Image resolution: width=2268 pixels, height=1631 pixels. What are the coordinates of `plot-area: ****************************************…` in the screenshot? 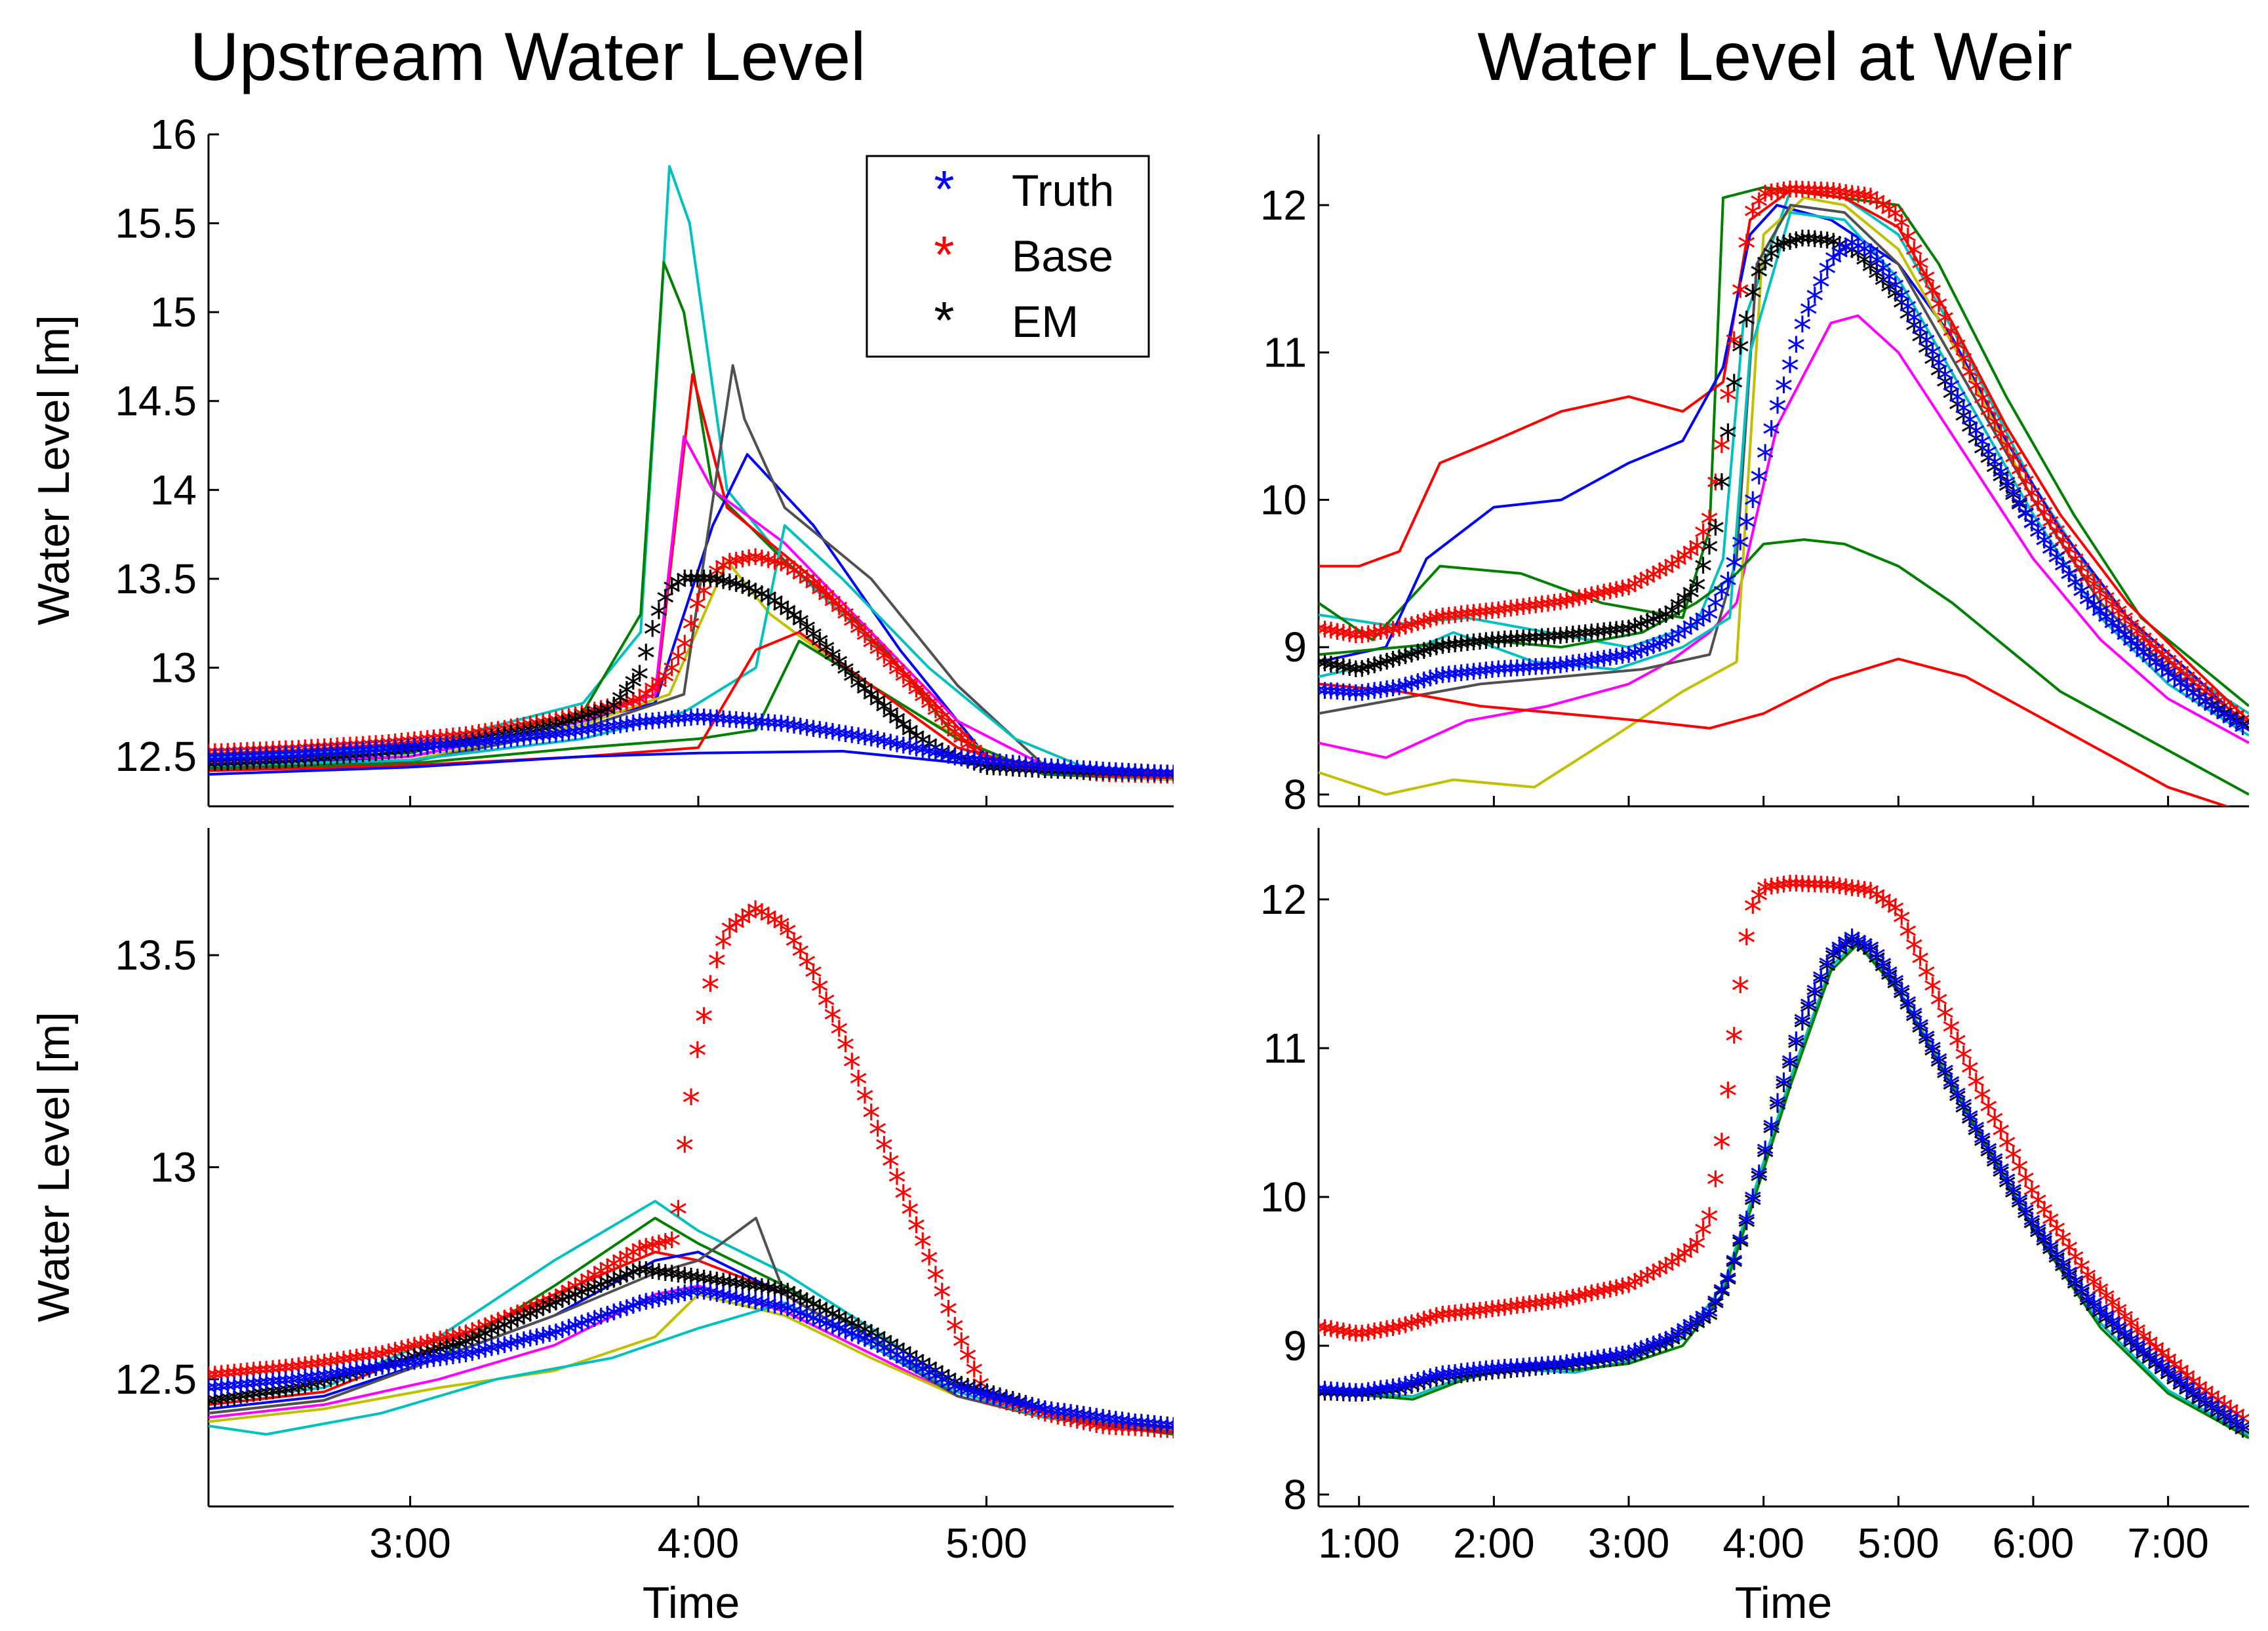 It's located at (691, 1176).